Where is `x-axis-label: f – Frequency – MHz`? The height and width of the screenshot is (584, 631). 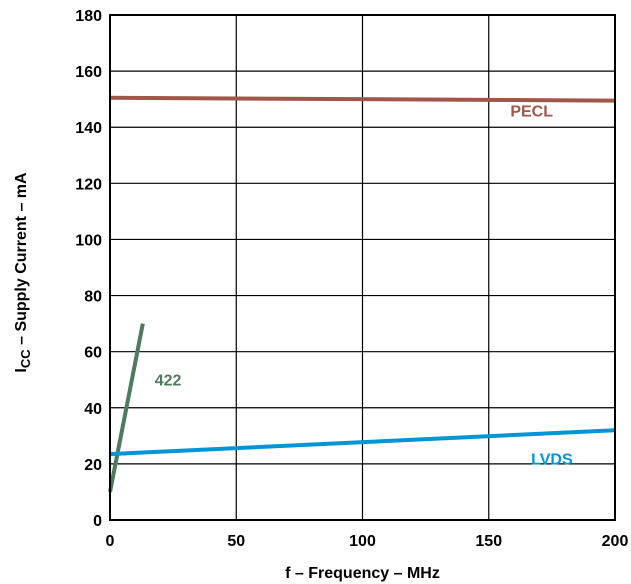 x-axis-label: f – Frequency – MHz is located at coordinates (362, 573).